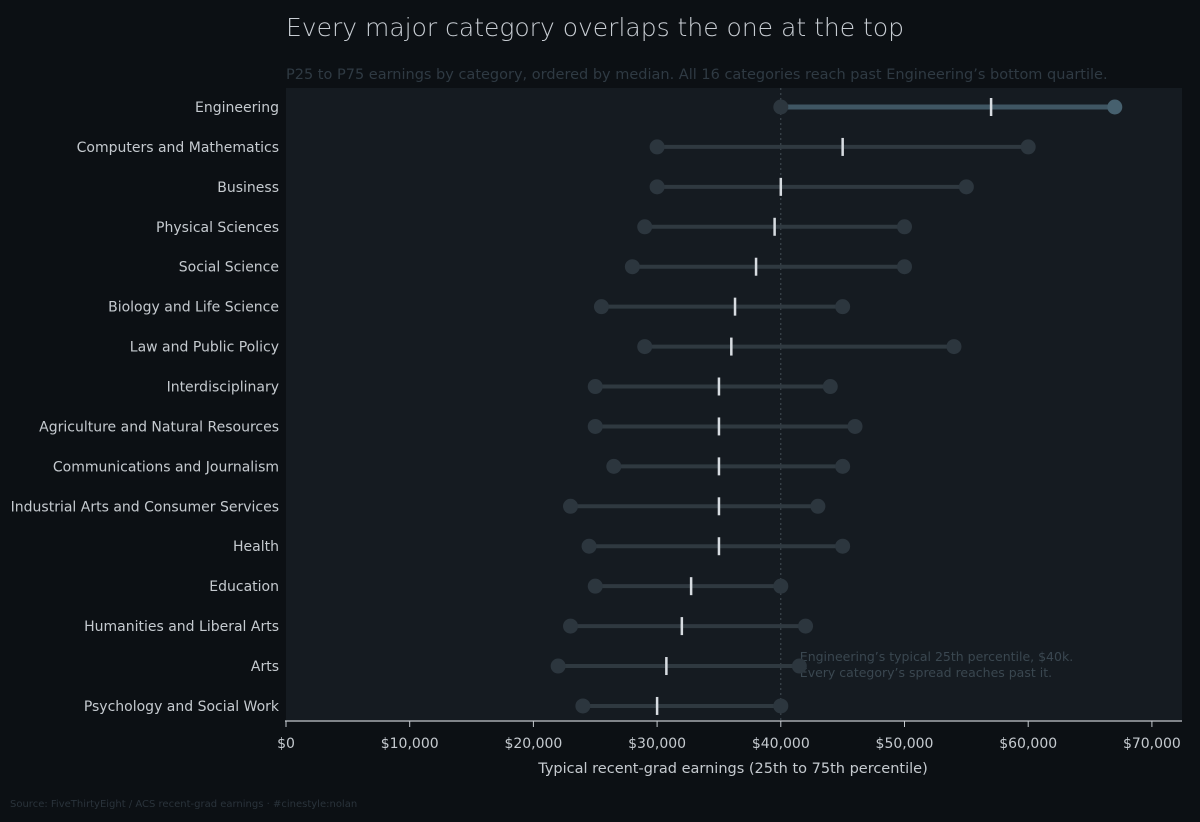 The height and width of the screenshot is (822, 1200). I want to click on category-label: Education, so click(244, 587).